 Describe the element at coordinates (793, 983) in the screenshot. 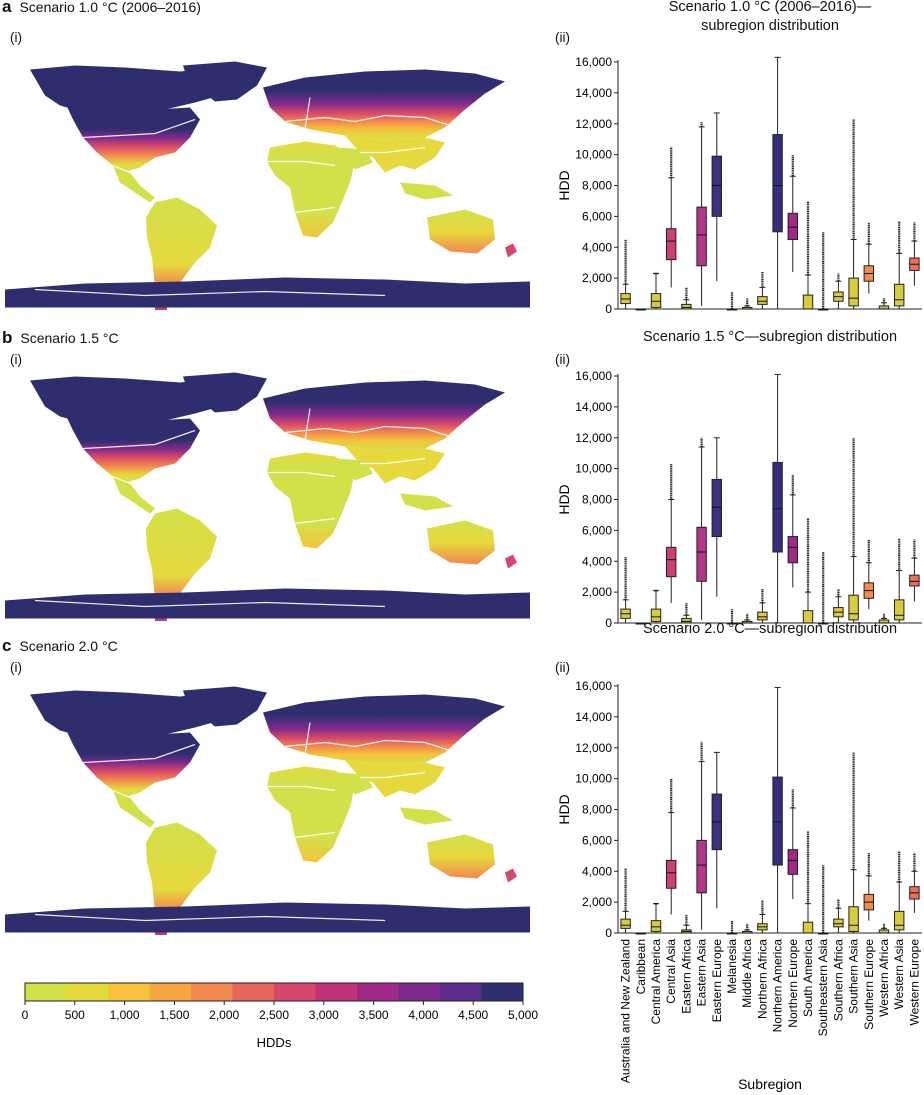

I see `x-tick-label: Northern Europe` at that location.